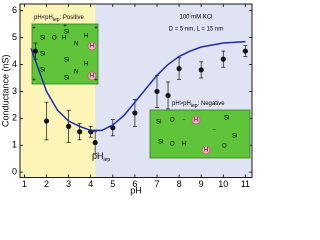 The width and height of the screenshot is (320, 240). I want to click on annotation-text: : Negative, so click(212, 104).